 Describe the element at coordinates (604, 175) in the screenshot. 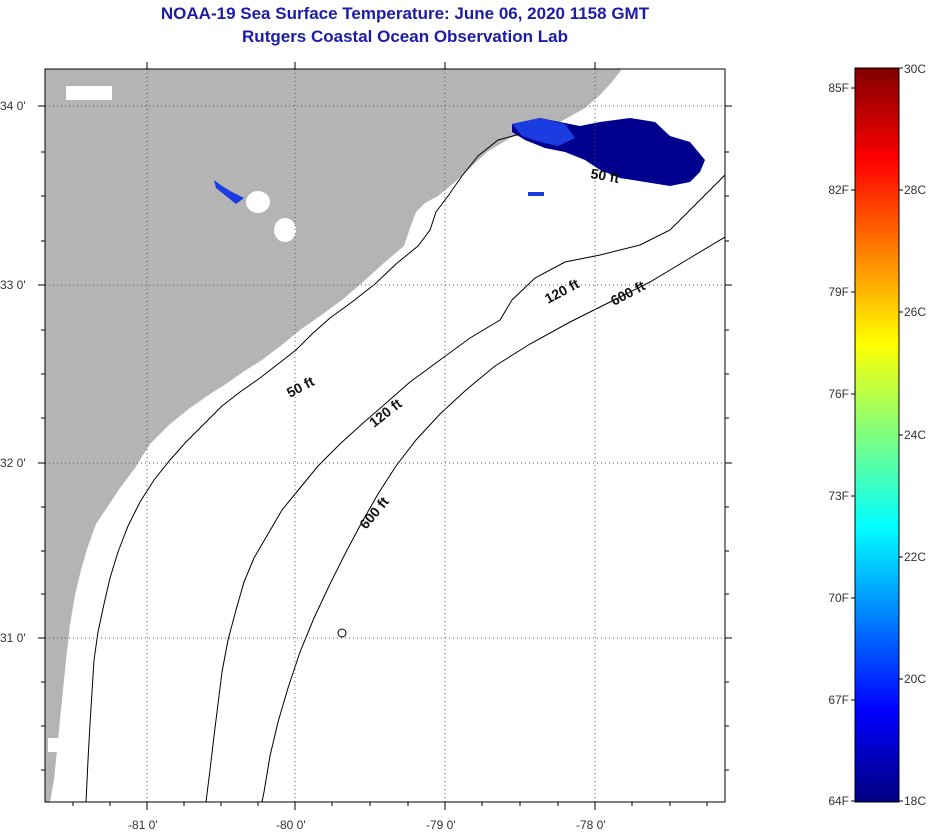

I see `contour-label-50ft-north: 50 ft` at that location.